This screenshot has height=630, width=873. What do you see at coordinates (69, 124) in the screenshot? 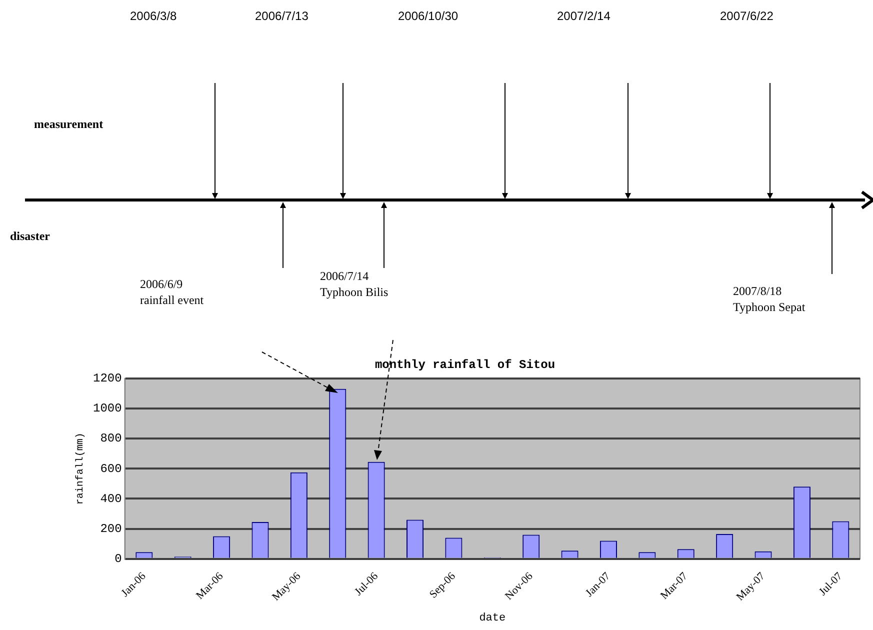
I see `text: measurement` at bounding box center [69, 124].